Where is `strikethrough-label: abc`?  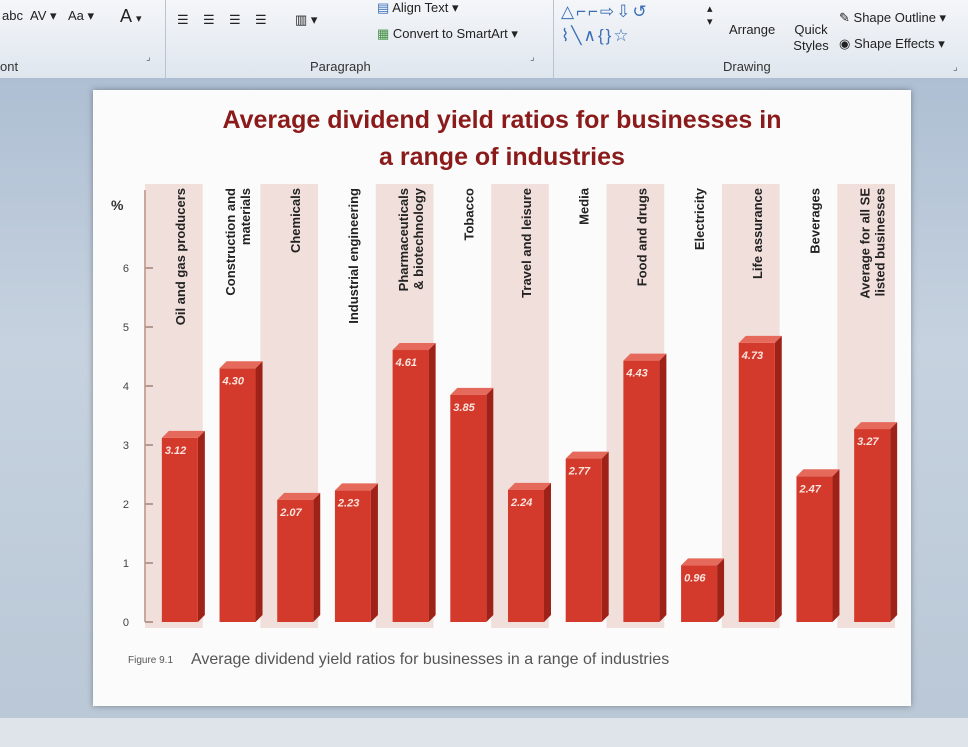
strikethrough-label: abc is located at coordinates (12, 15).